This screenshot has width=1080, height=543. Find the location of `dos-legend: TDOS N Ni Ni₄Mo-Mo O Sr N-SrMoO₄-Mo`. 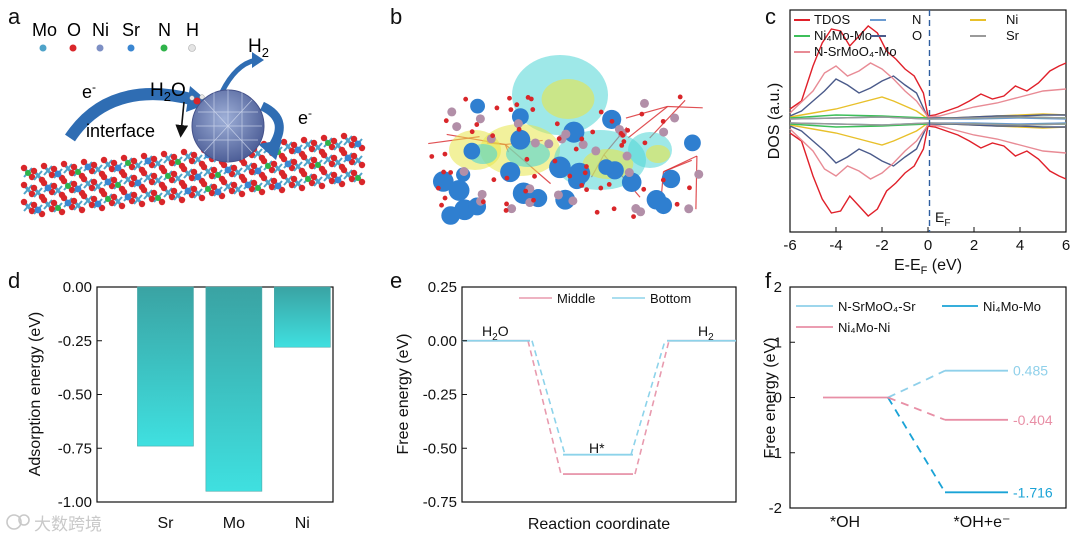

dos-legend: TDOS N Ni Ni₄Mo-Mo O Sr N-SrMoO₄-Mo is located at coordinates (907, 35).